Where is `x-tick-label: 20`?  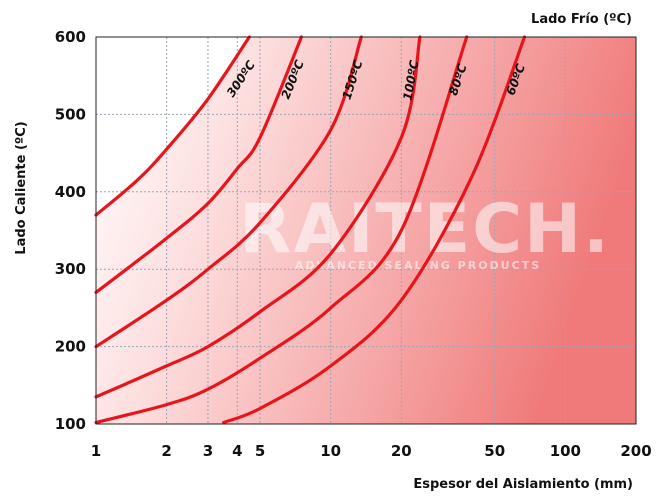
x-tick-label: 20 is located at coordinates (401, 451).